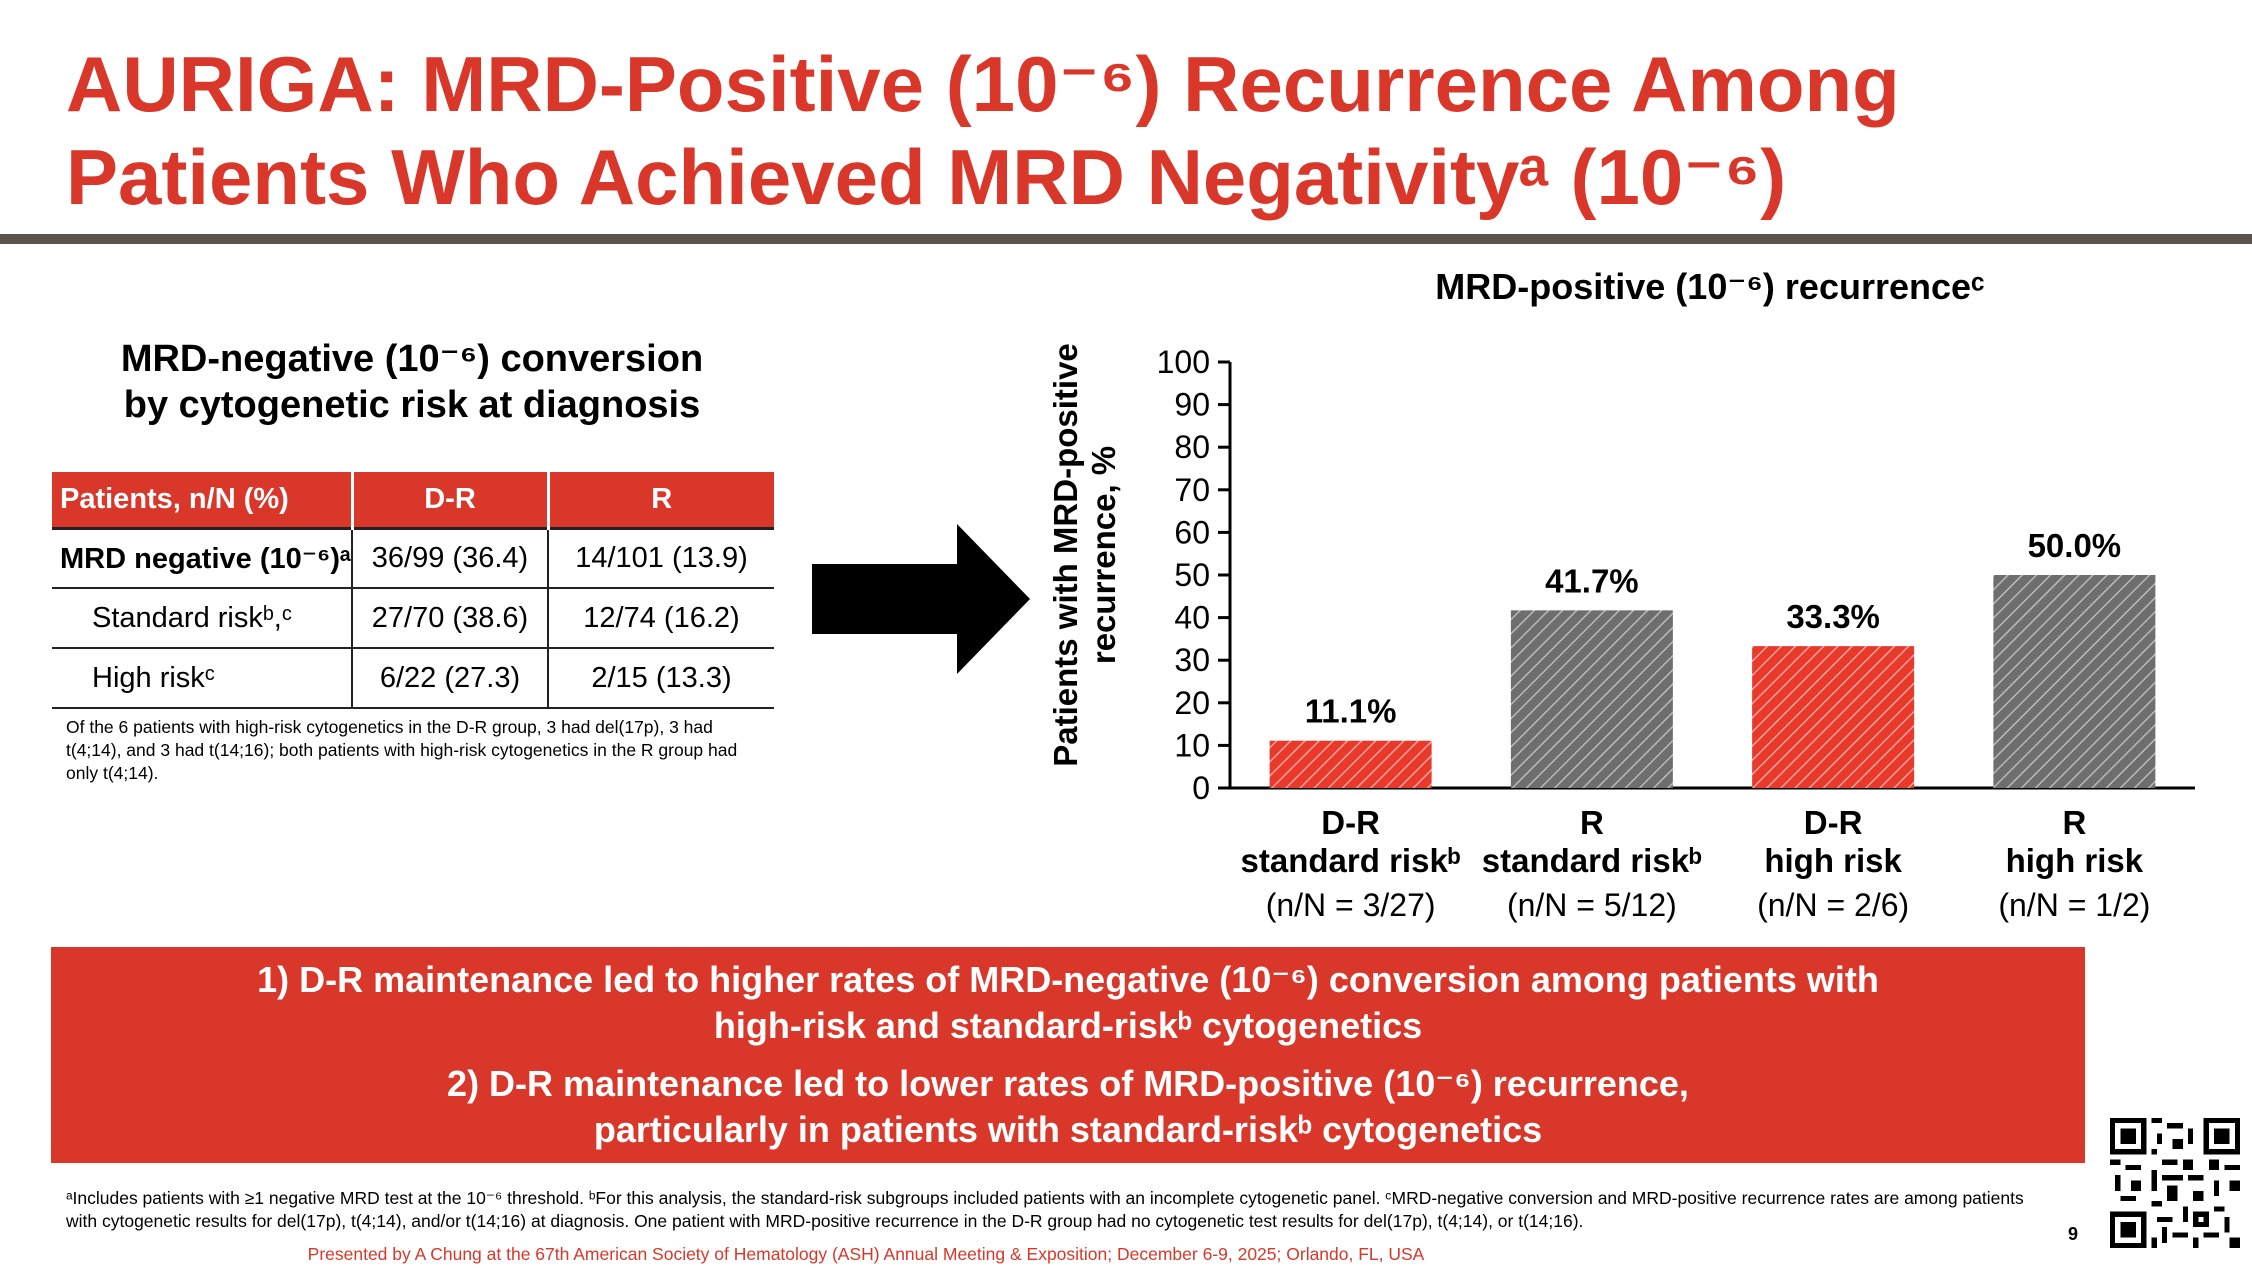  I want to click on chart-bars, so click(1712, 681).